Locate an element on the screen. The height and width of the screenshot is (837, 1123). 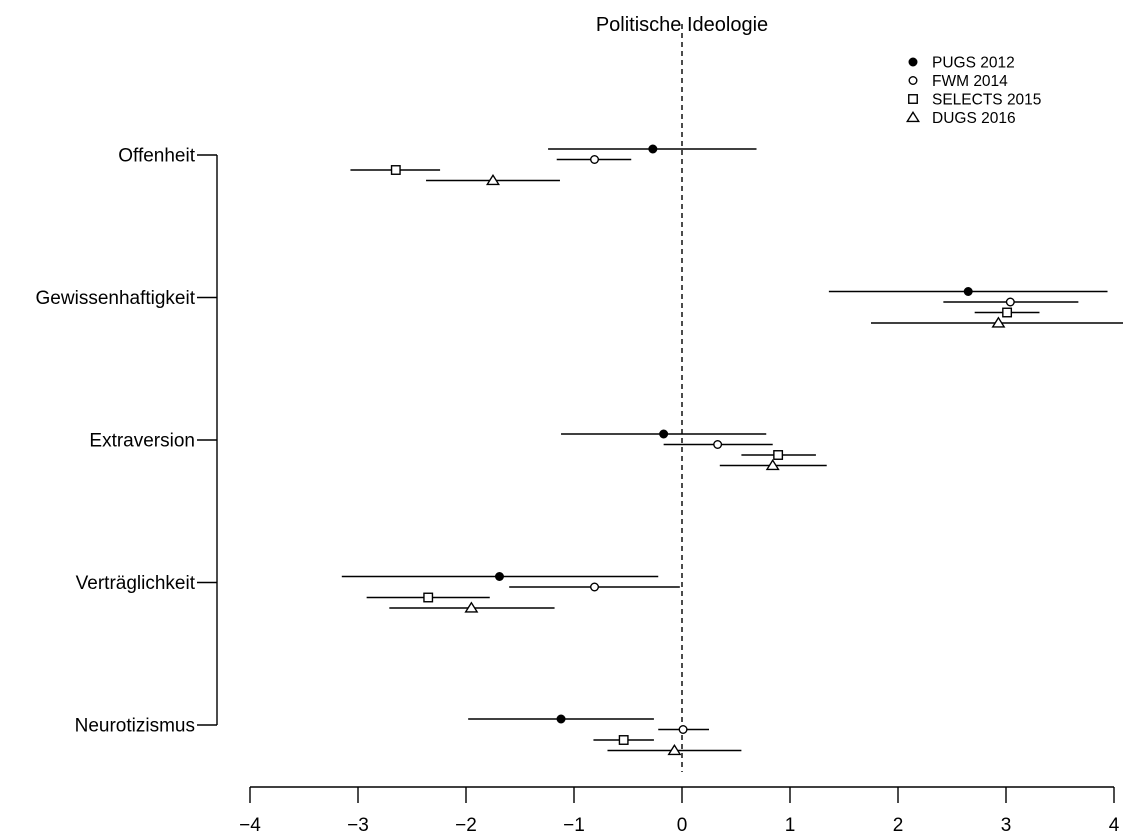
legend-label: FWM 2014 is located at coordinates (970, 81).